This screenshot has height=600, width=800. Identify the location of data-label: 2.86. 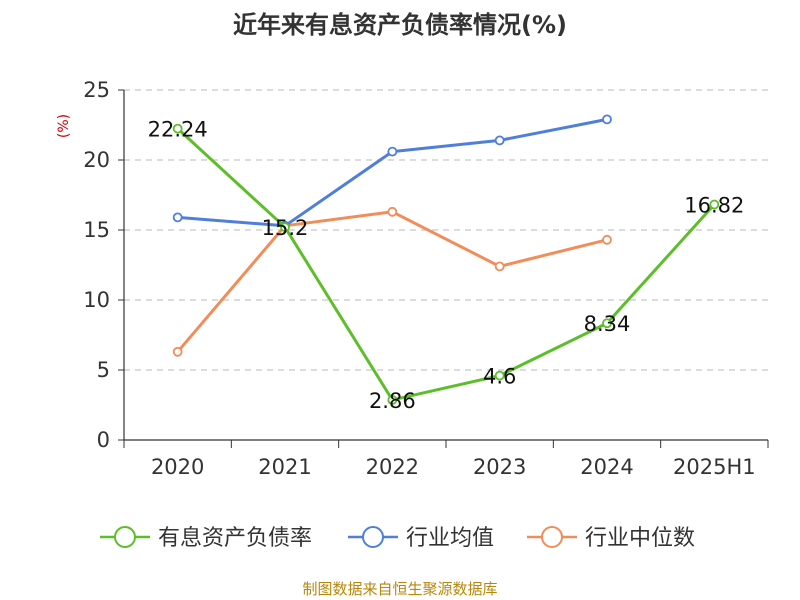
(392, 401).